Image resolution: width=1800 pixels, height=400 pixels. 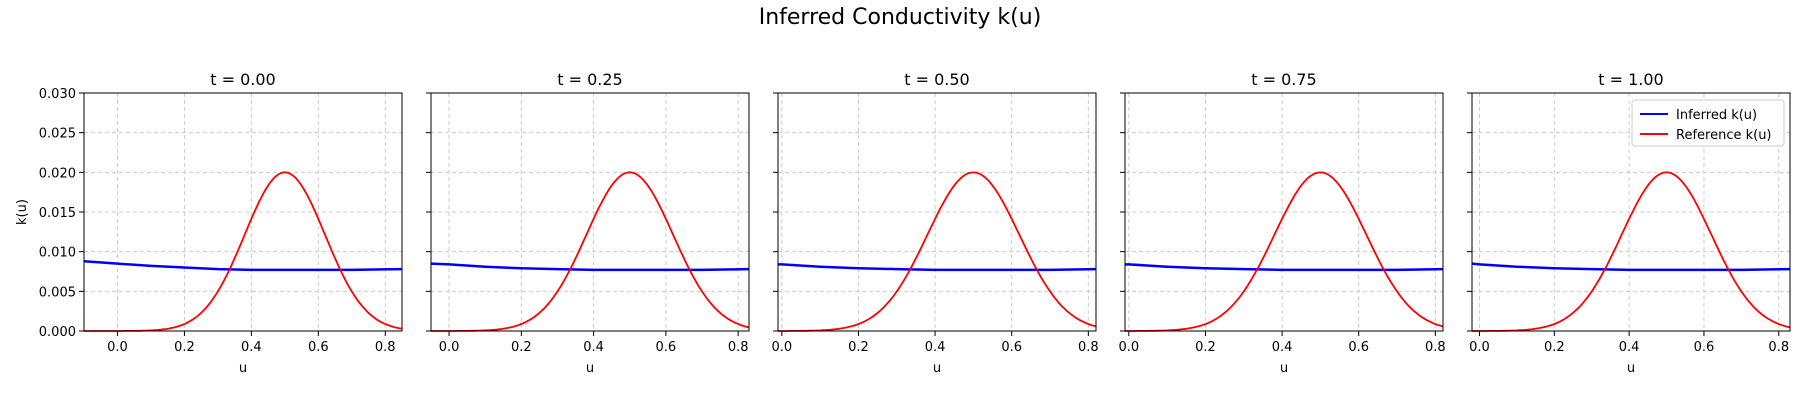 I want to click on y-tick-label: 0.010, so click(x=57, y=253).